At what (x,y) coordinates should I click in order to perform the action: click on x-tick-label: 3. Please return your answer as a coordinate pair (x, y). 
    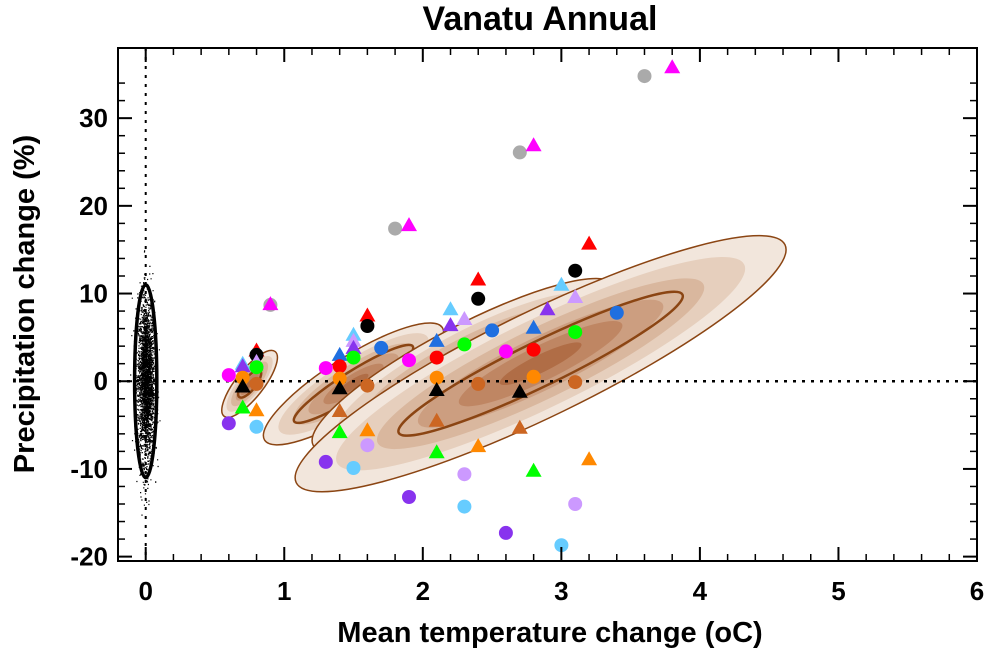
    Looking at the image, I should click on (561, 591).